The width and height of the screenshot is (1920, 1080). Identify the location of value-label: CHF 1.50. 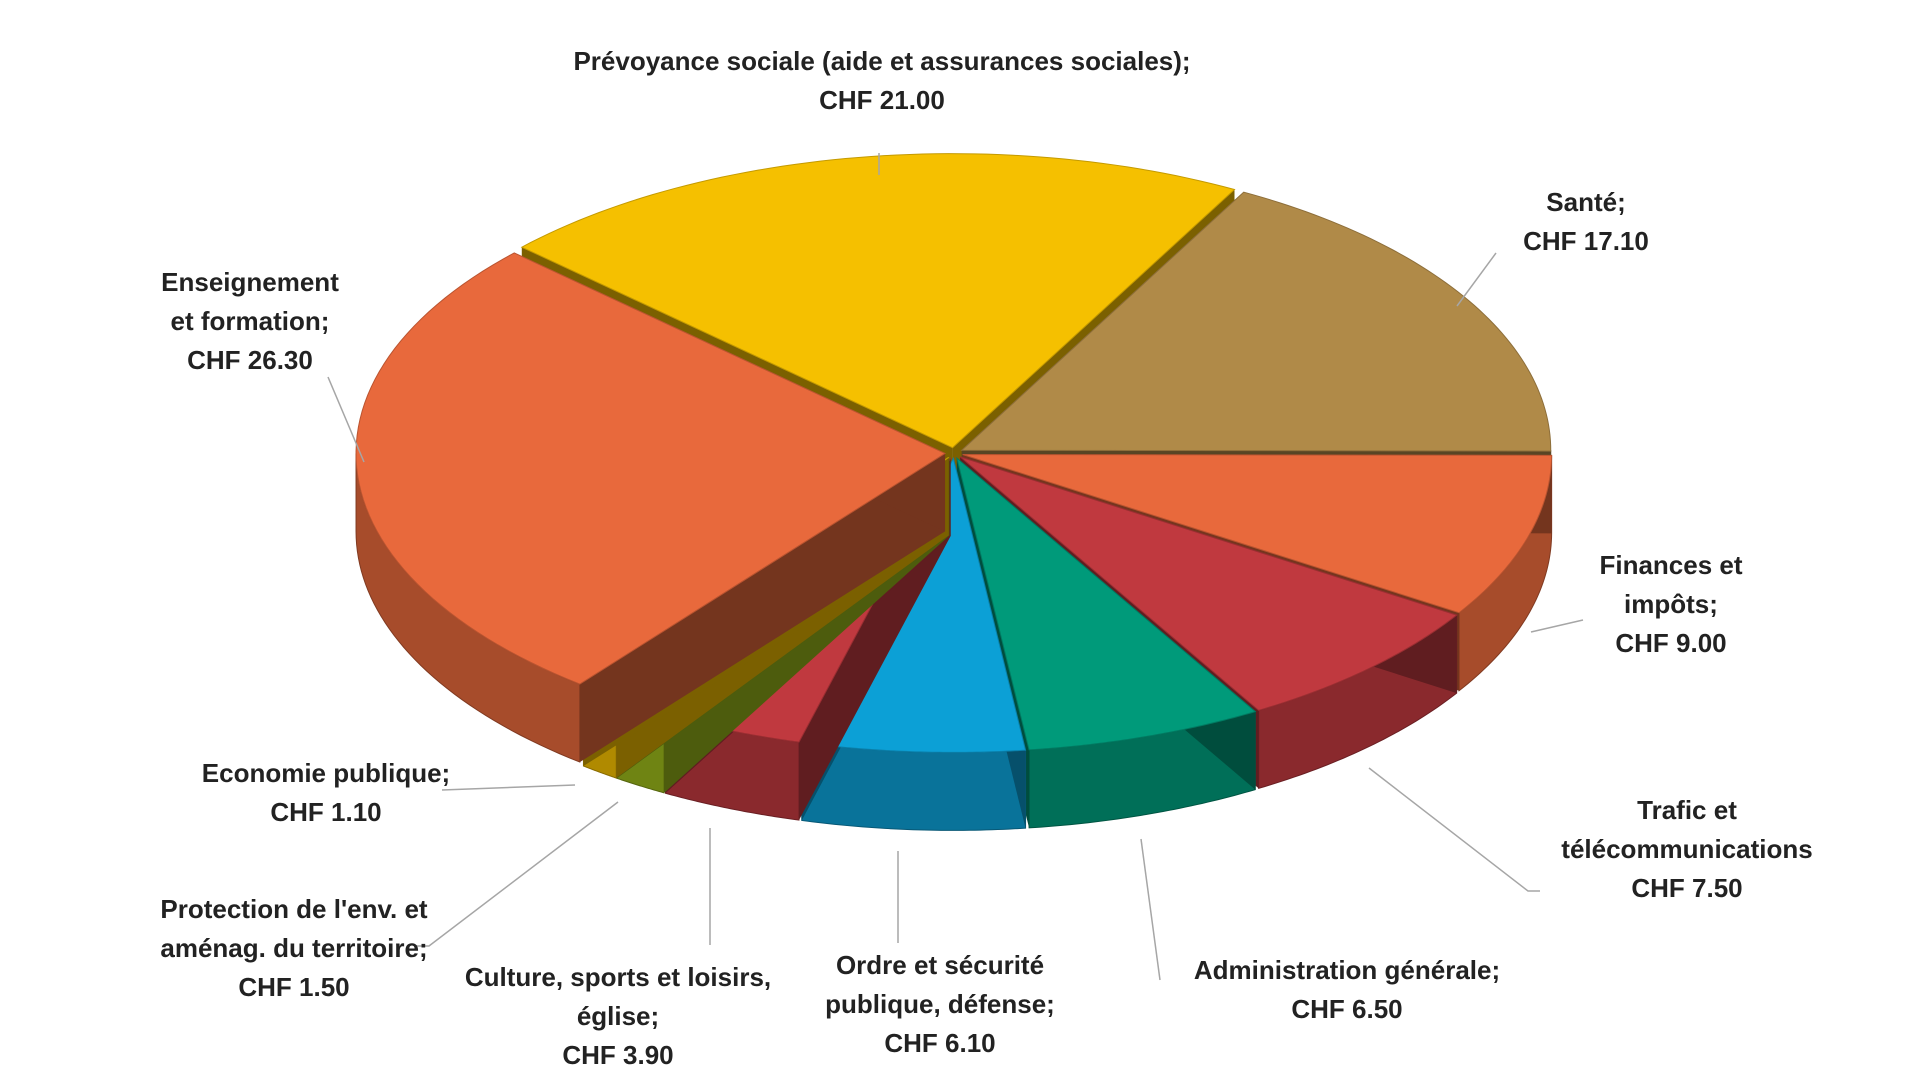
(294, 987).